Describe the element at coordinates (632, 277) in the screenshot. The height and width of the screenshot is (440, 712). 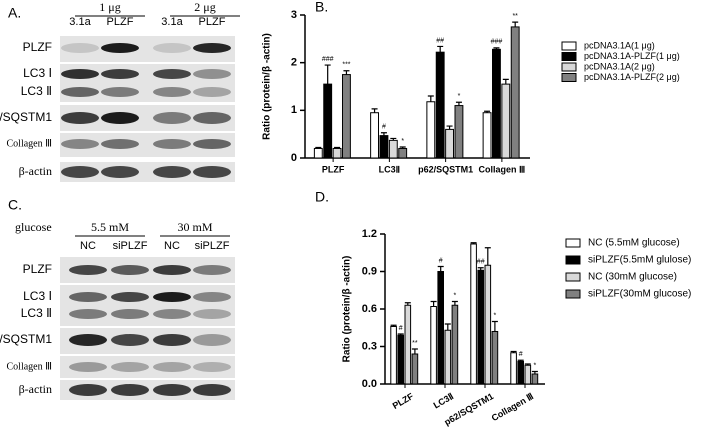
I see `legend-label: NC (30mM glucose)` at that location.